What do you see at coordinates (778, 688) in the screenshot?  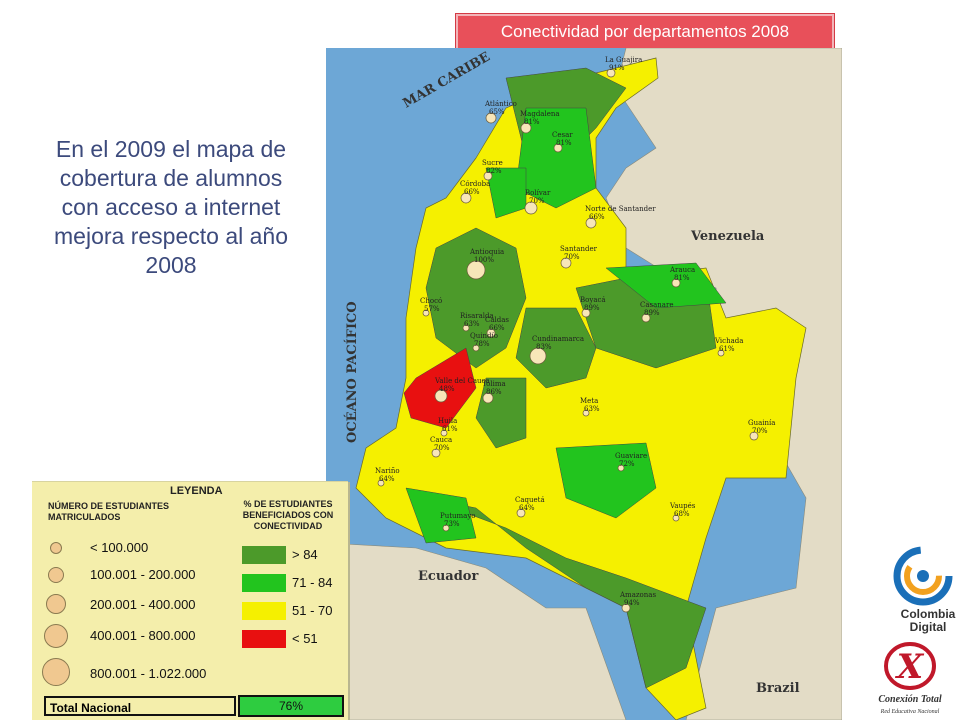 I see `label-brazil: Brazil` at bounding box center [778, 688].